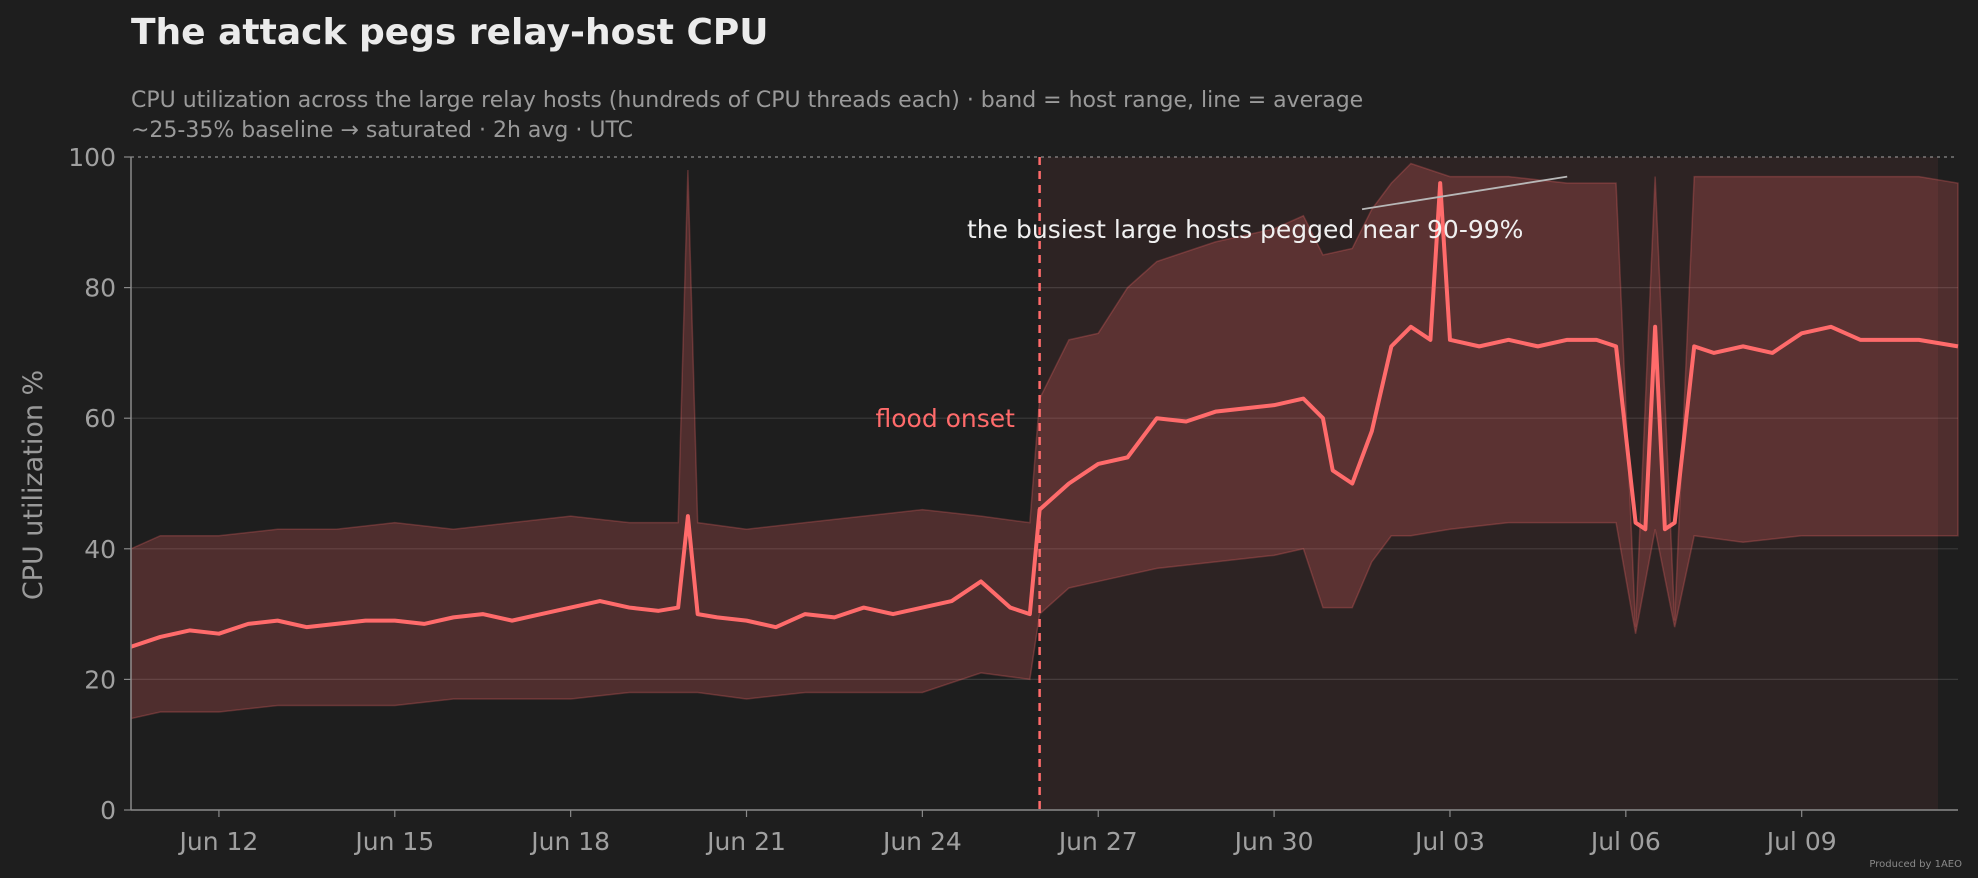 The width and height of the screenshot is (1978, 878). Describe the element at coordinates (945, 418) in the screenshot. I see `flood-onset-label: flood onset` at that location.